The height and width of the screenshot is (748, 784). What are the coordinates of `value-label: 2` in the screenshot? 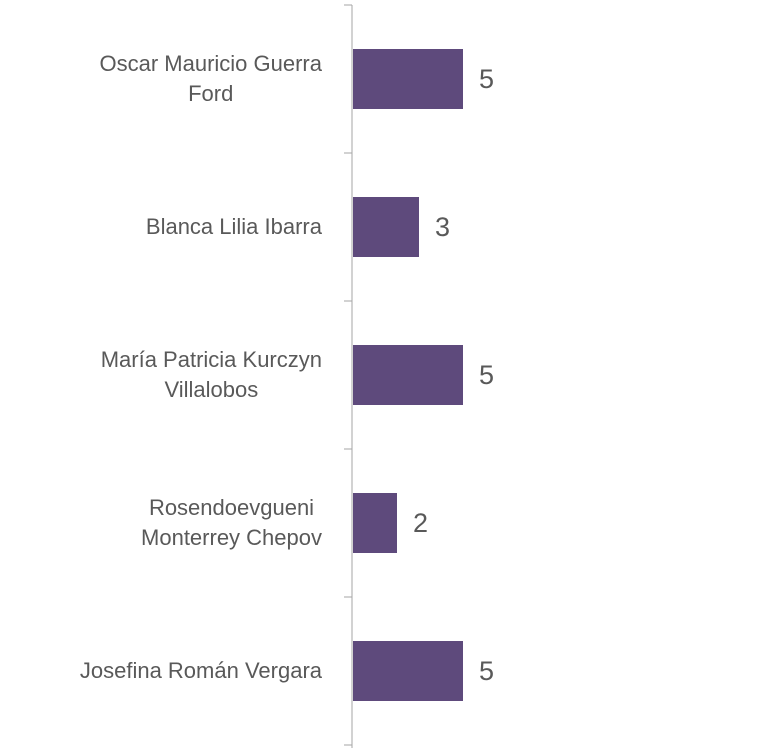 It's located at (420, 523).